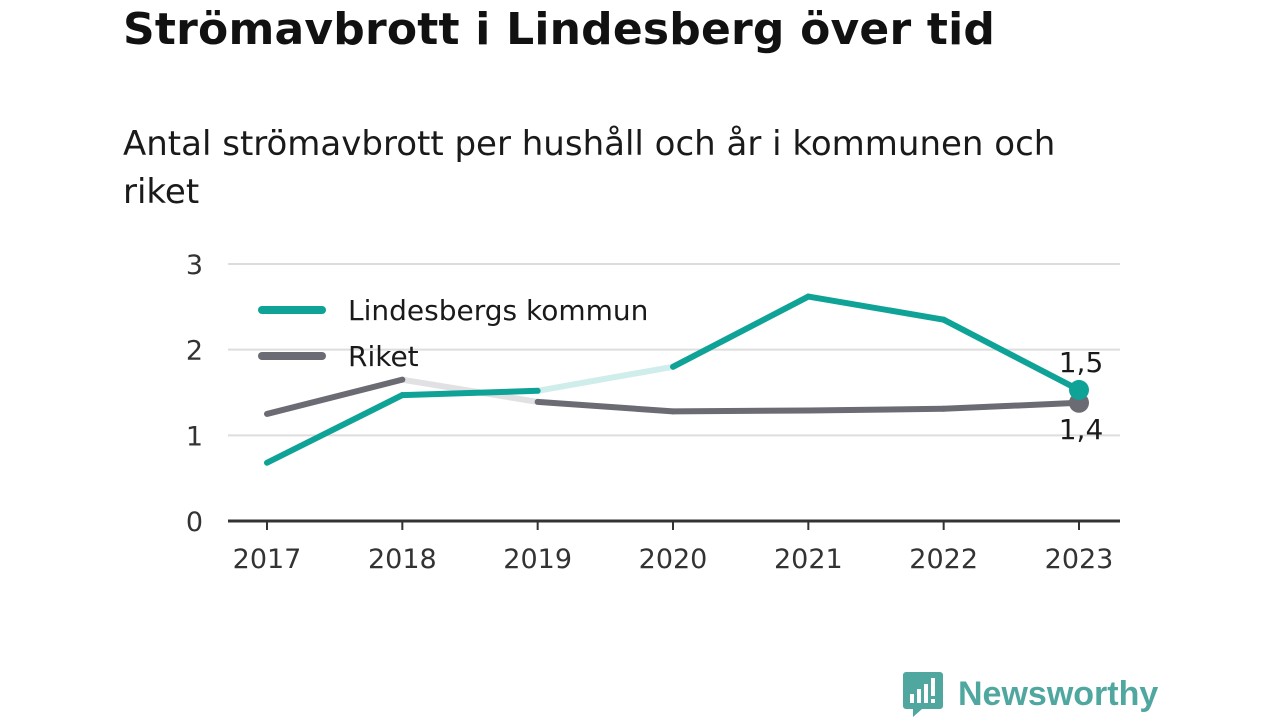  What do you see at coordinates (537, 559) in the screenshot?
I see `x-tick-label-2: 2019` at bounding box center [537, 559].